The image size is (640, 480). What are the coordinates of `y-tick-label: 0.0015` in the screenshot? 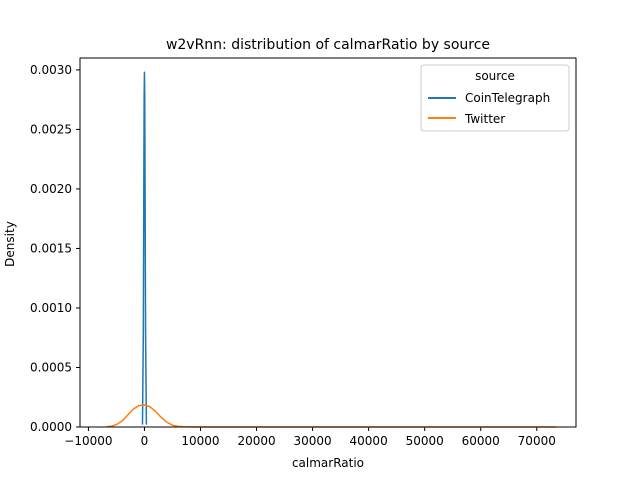 It's located at (51, 248).